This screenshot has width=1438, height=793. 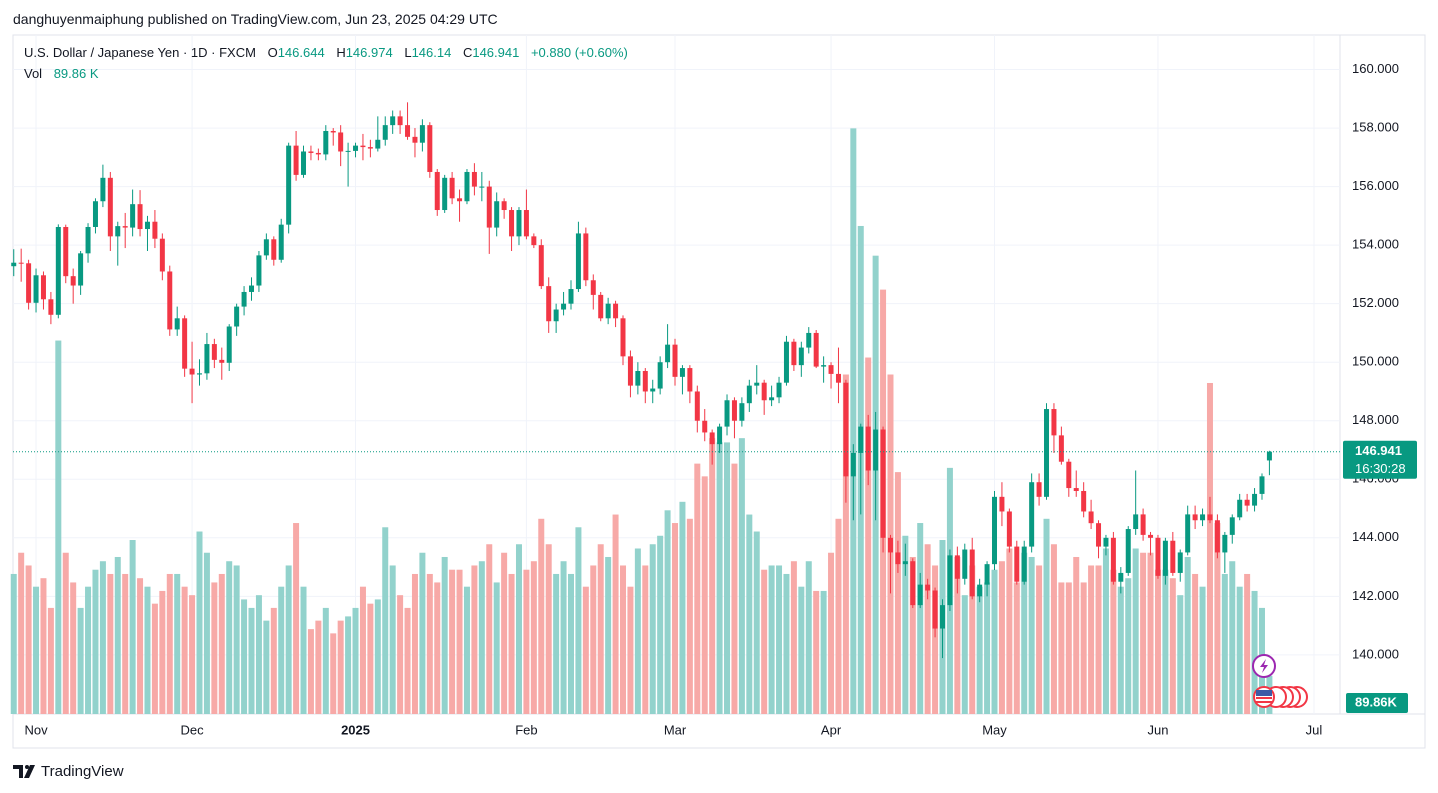 I want to click on ohlc-value: 146.14, so click(x=431, y=52).